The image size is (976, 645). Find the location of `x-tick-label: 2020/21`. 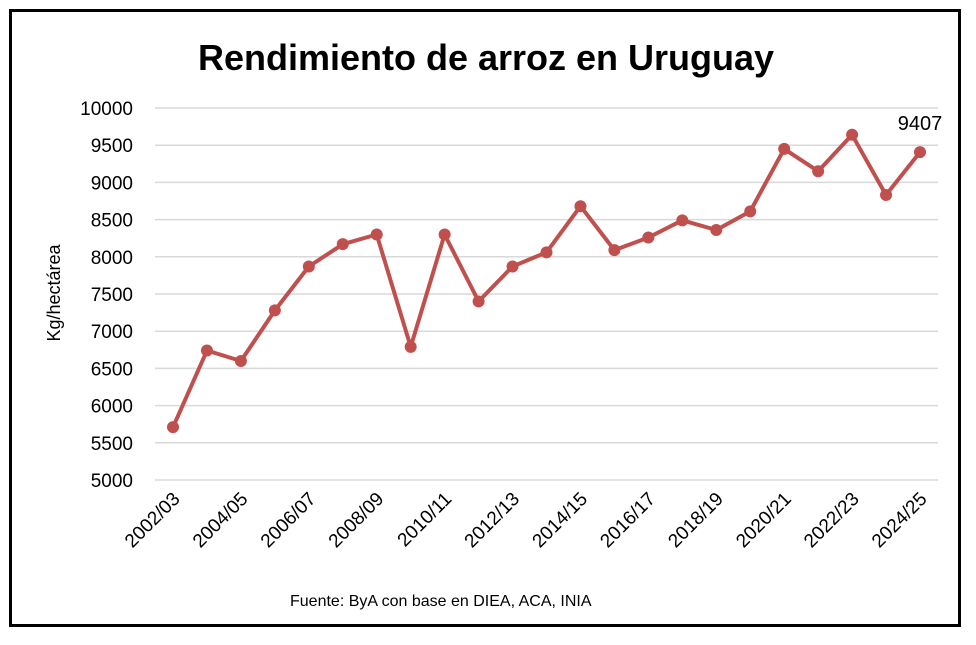

x-tick-label: 2020/21 is located at coordinates (763, 520).